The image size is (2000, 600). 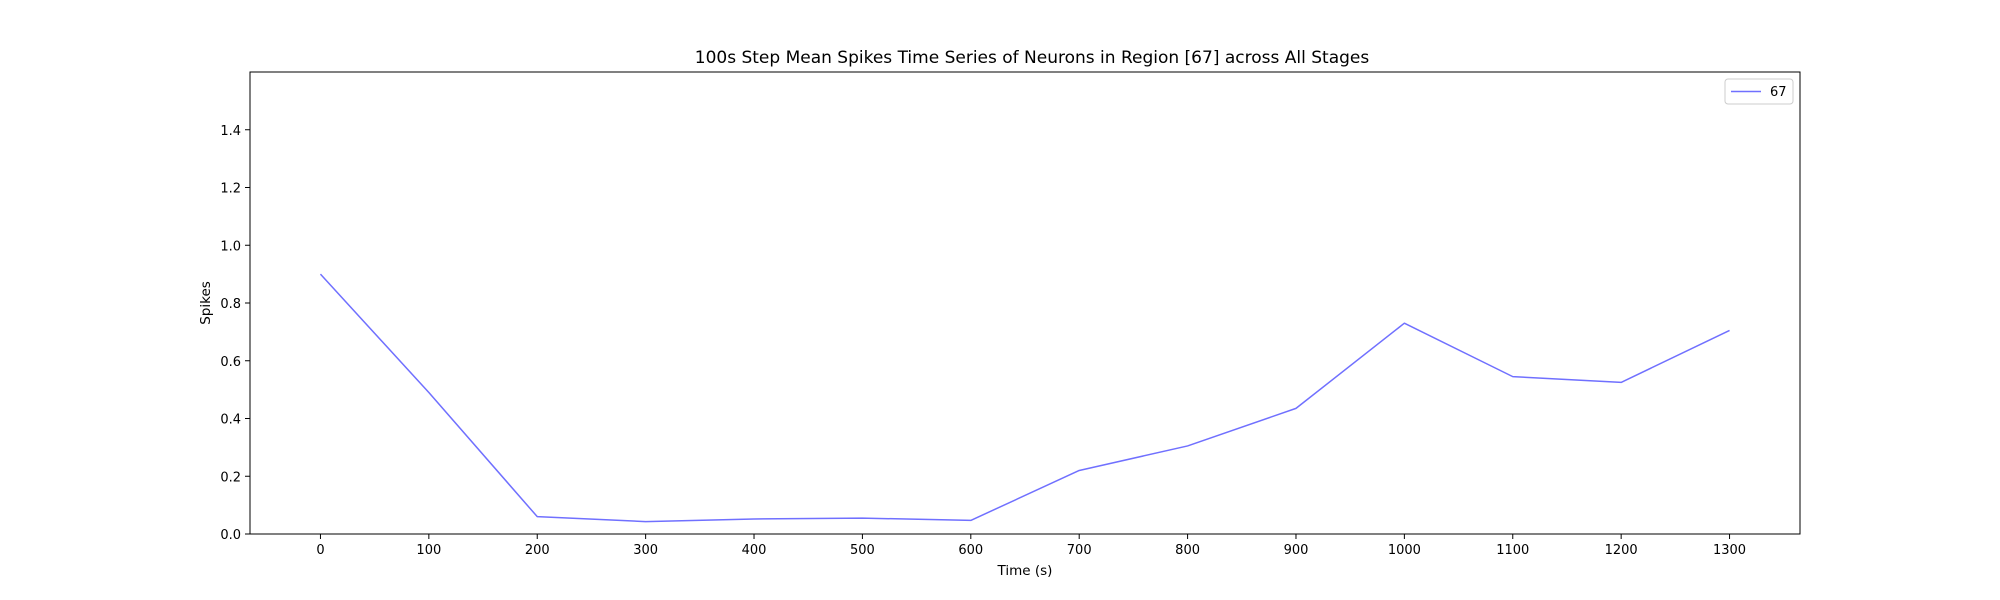 I want to click on x-tick-label: 700, so click(x=1079, y=550).